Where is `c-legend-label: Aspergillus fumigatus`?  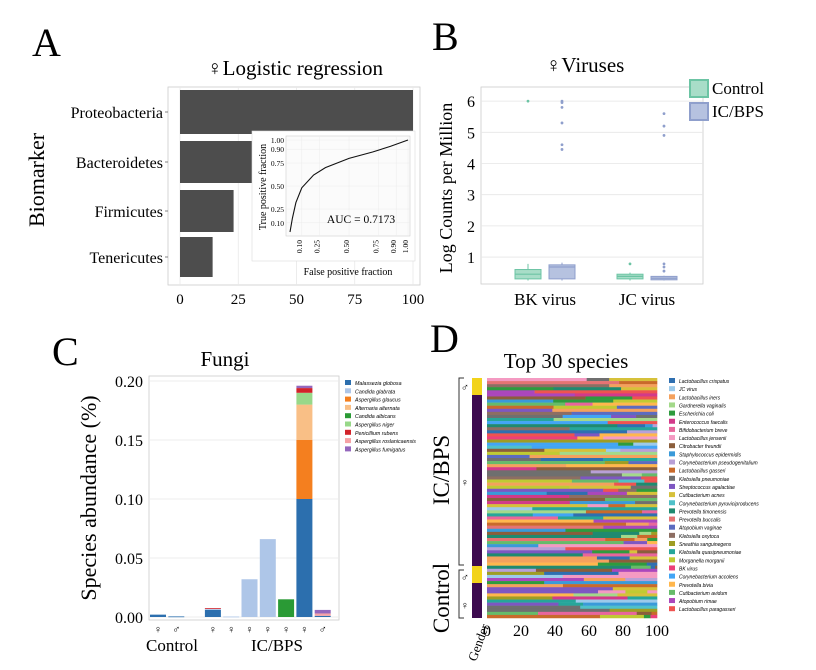
c-legend-label: Aspergillus fumigatus is located at coordinates (380, 450).